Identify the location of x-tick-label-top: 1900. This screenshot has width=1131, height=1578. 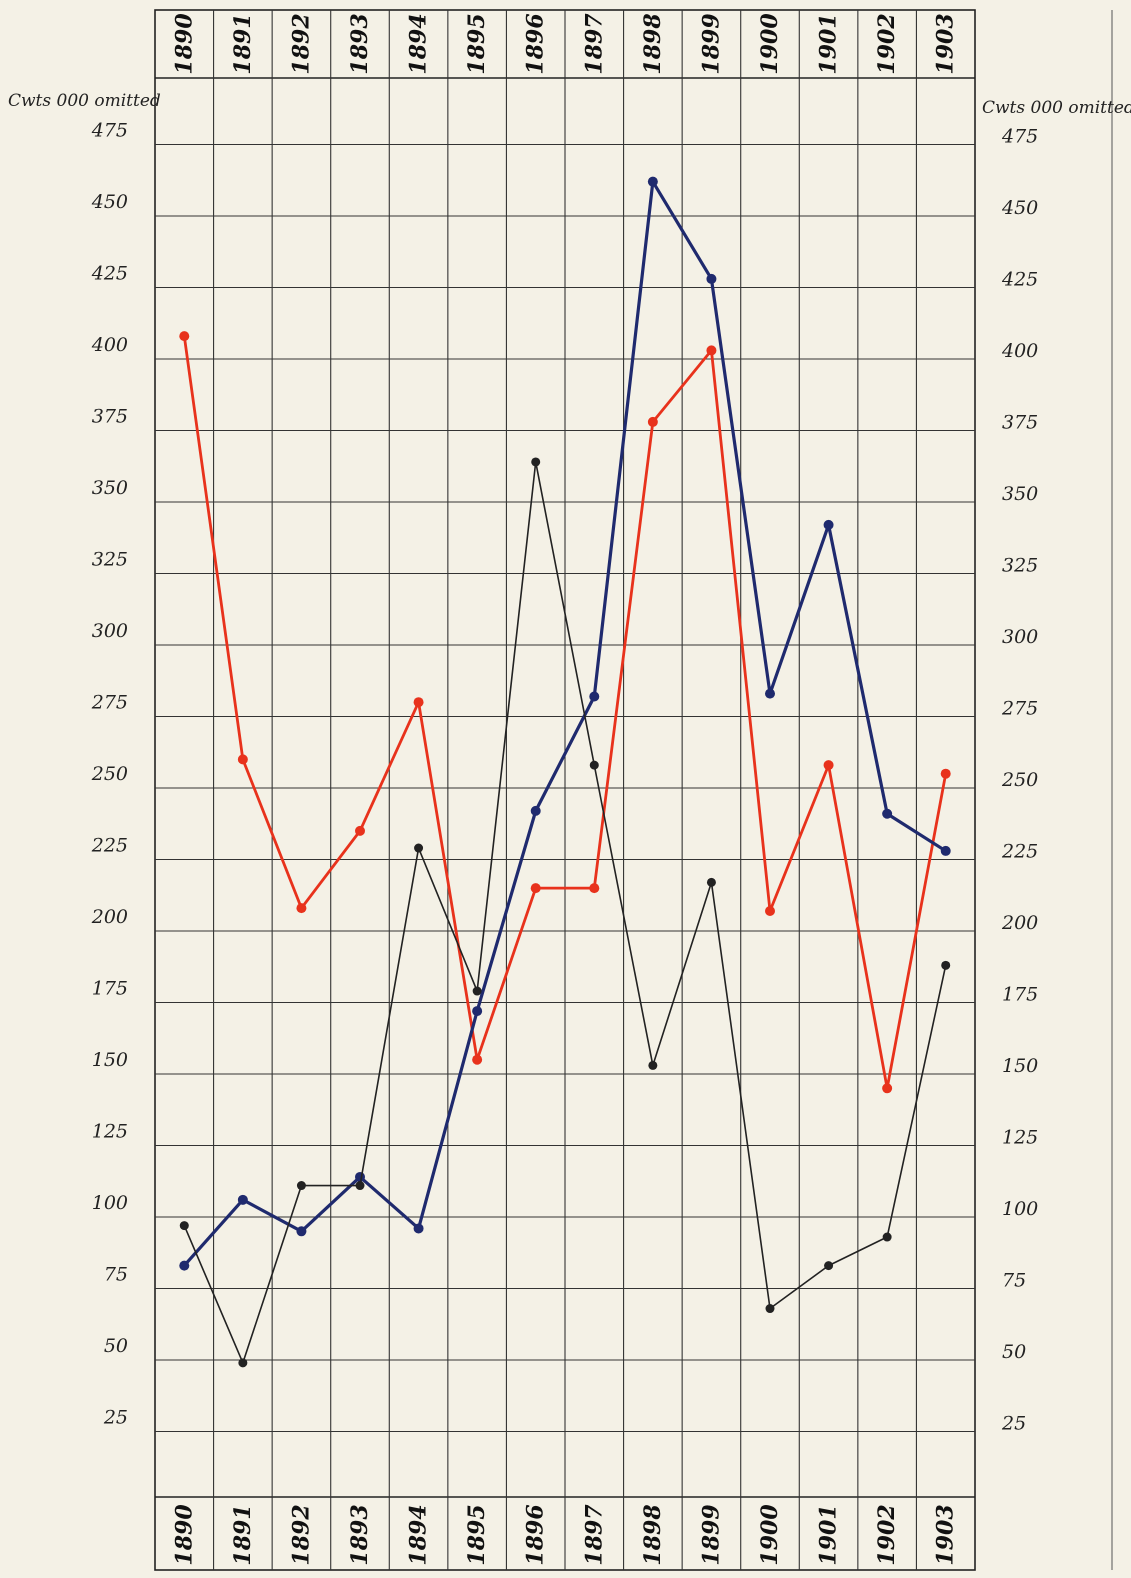
(770, 44).